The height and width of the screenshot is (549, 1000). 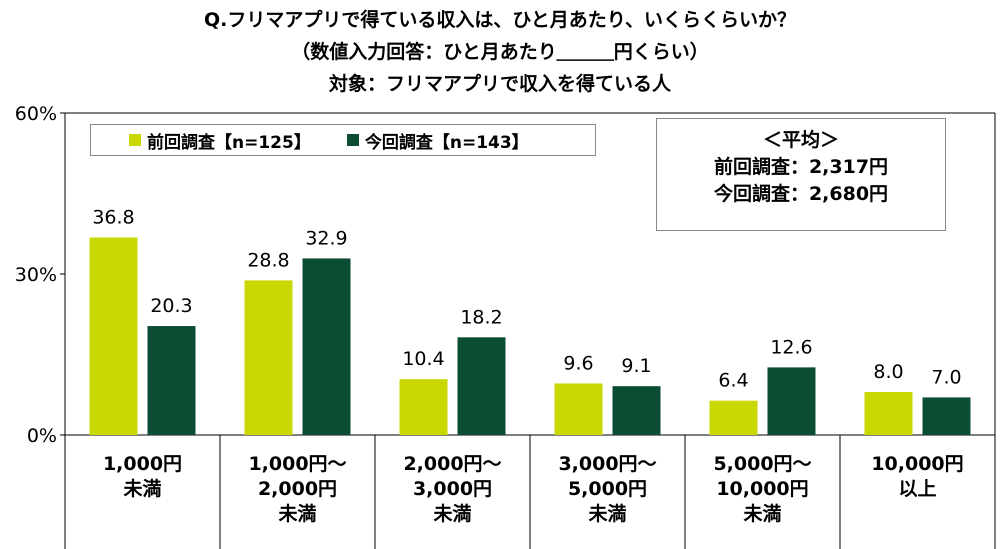 I want to click on data-label: 9.1, so click(x=636, y=366).